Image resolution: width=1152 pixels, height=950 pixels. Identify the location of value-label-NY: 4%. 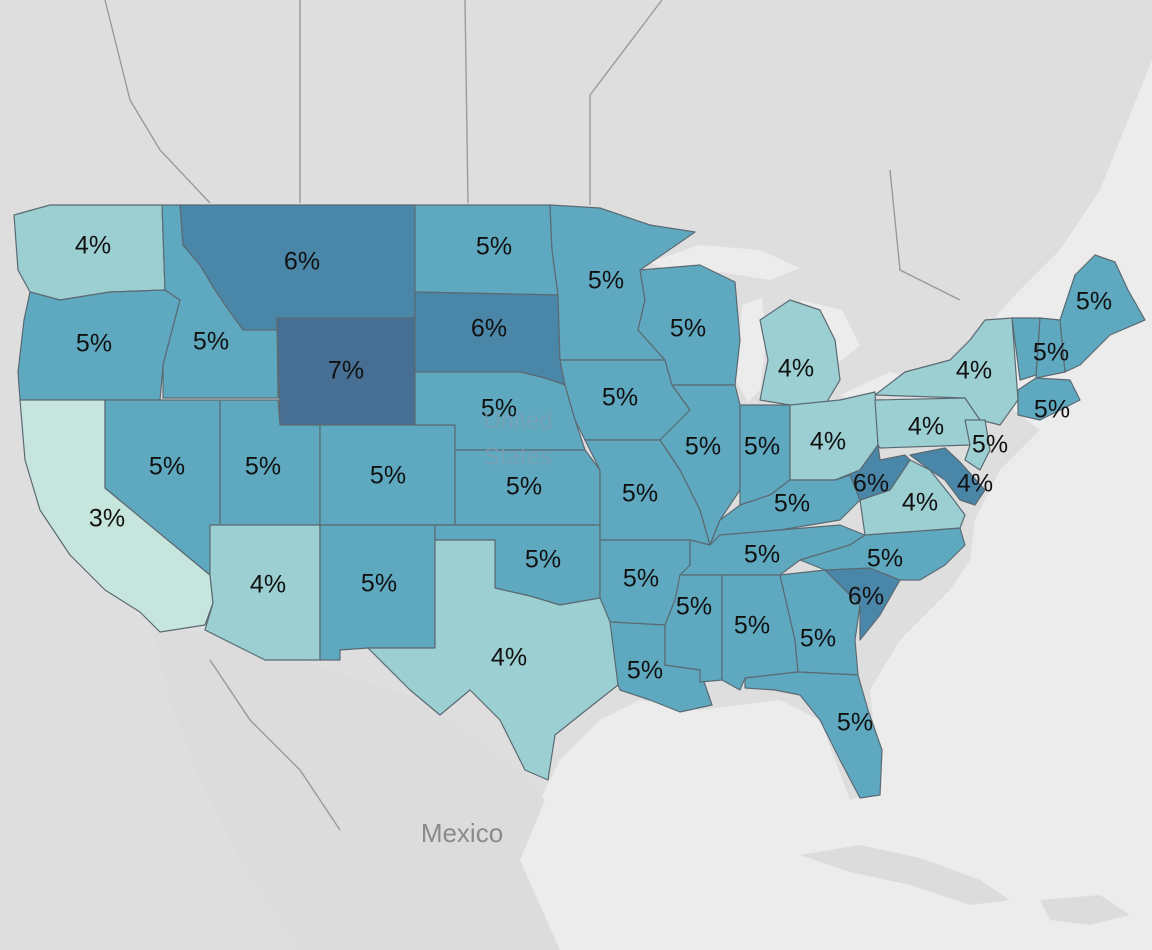
(974, 371).